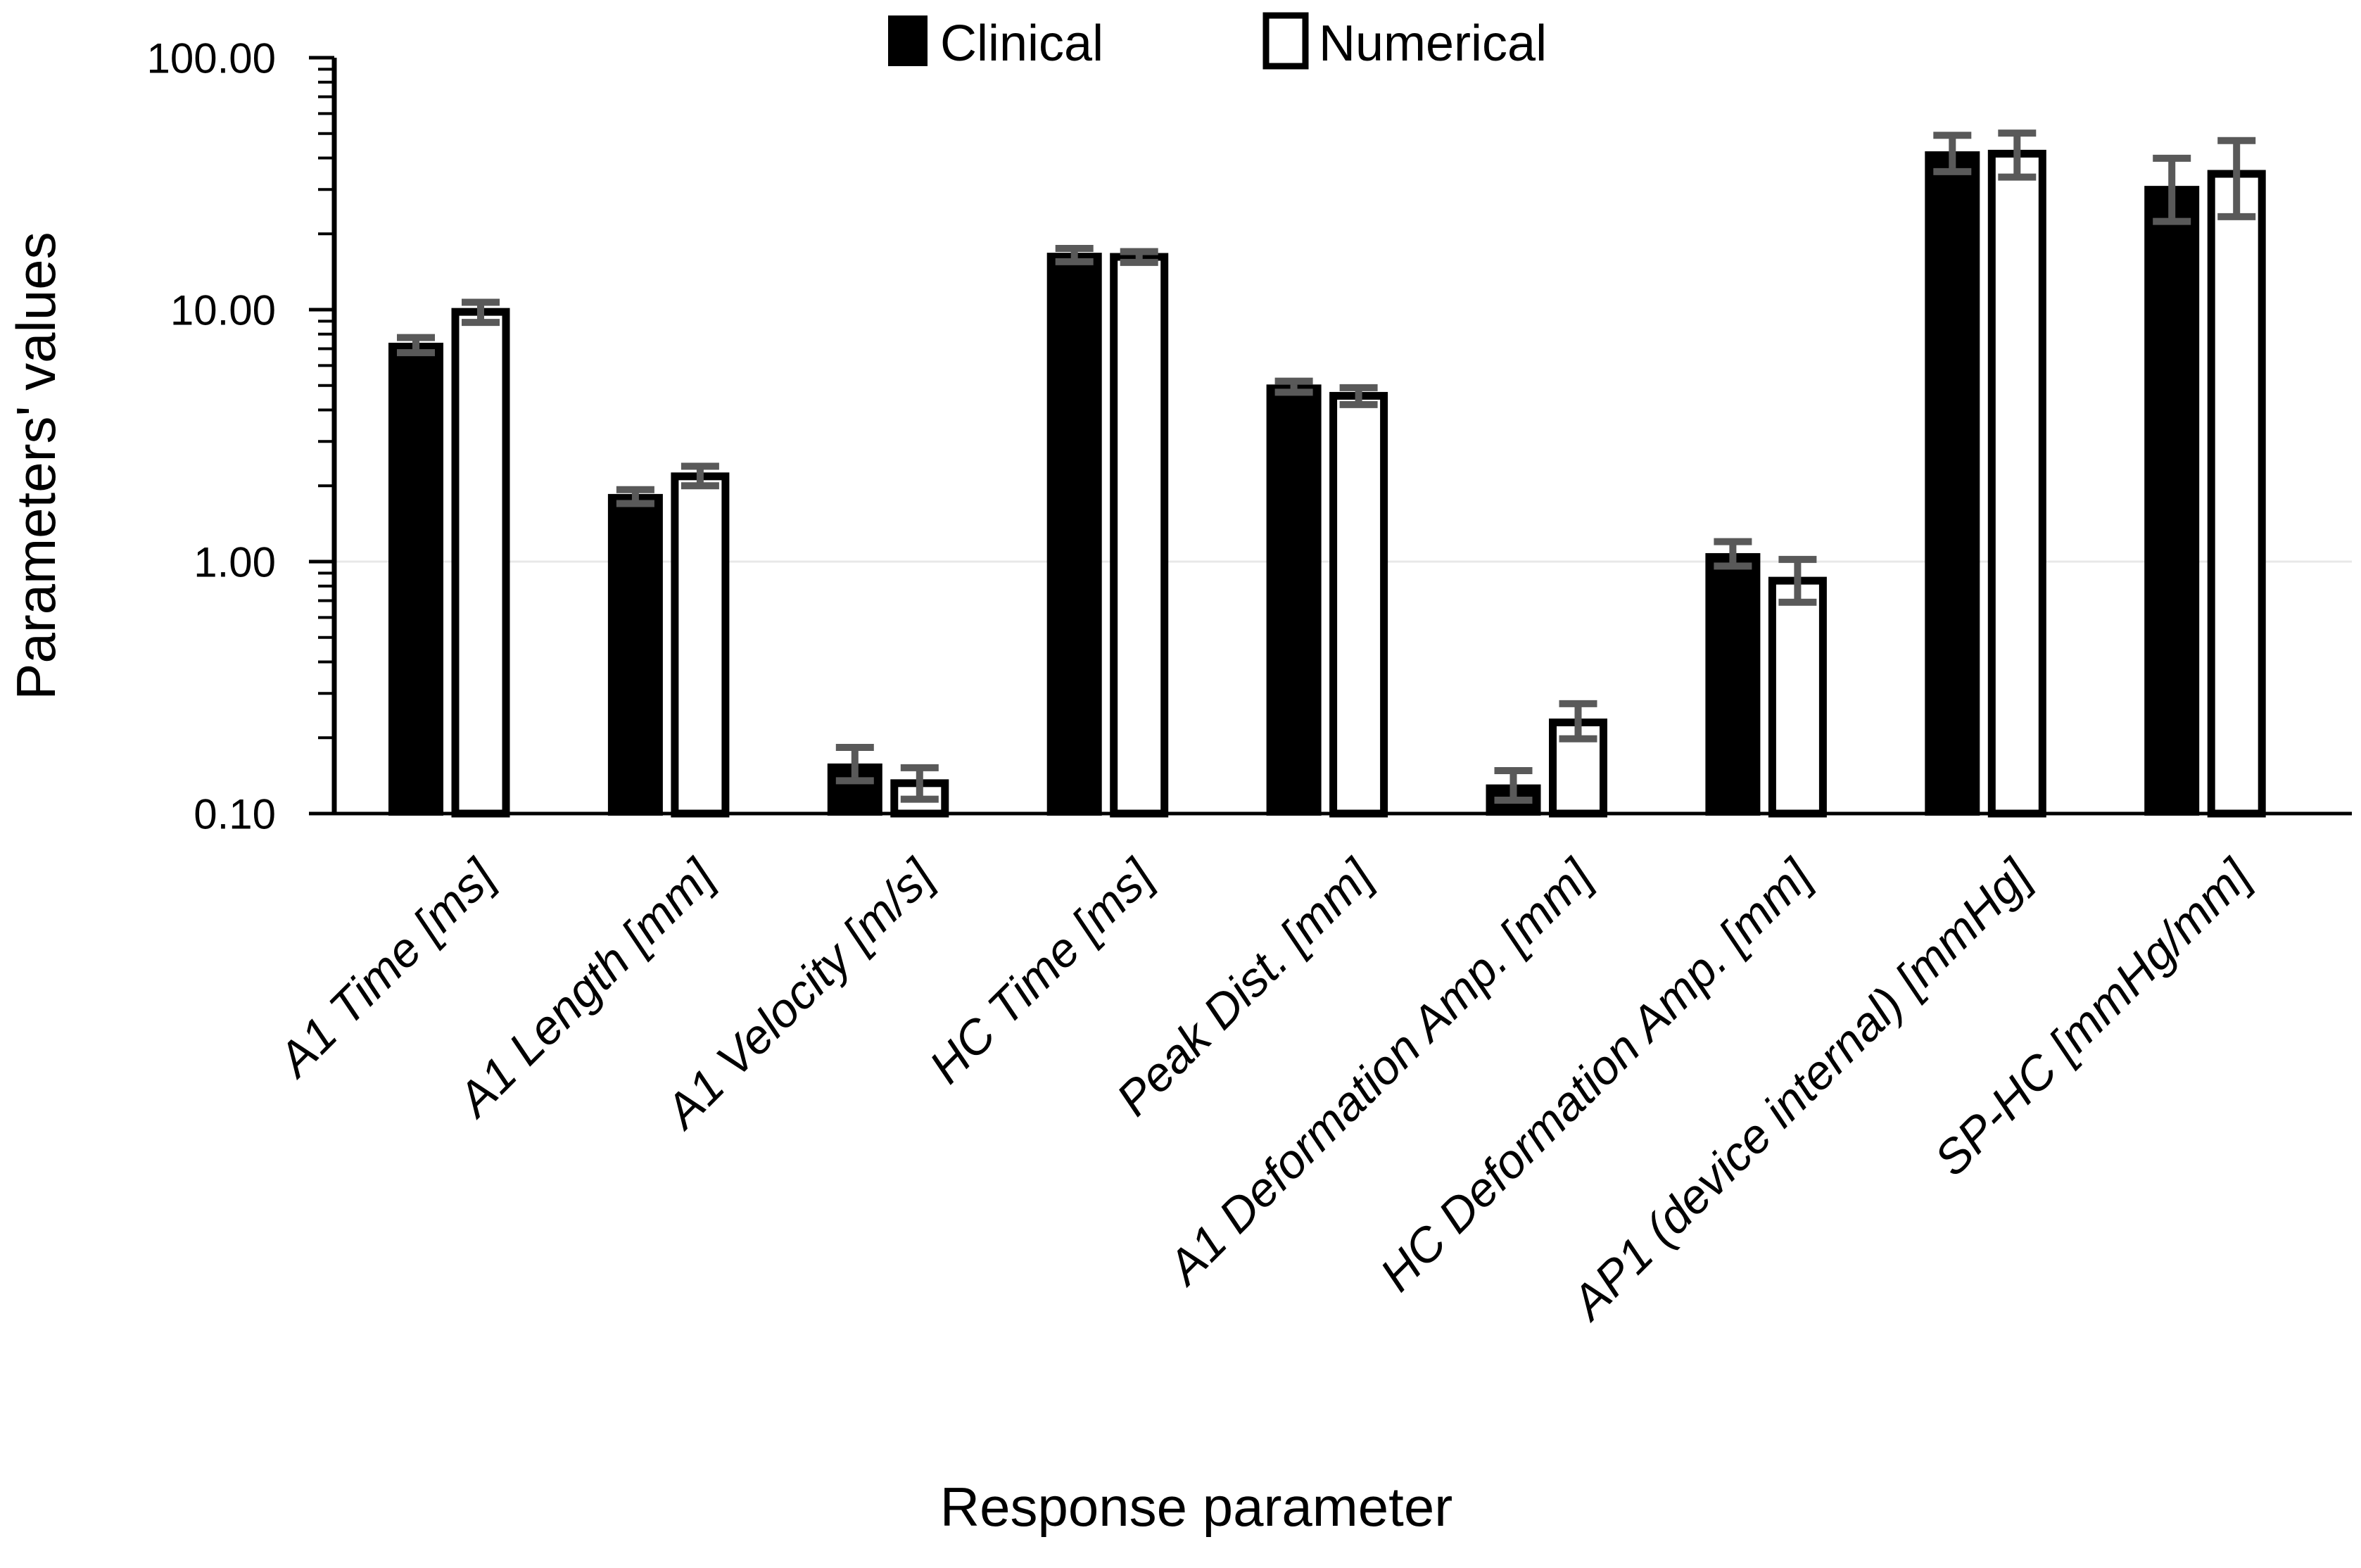 Image resolution: width=2361 pixels, height=1568 pixels. Describe the element at coordinates (36, 466) in the screenshot. I see `y-axis-title: Parameters' values` at that location.